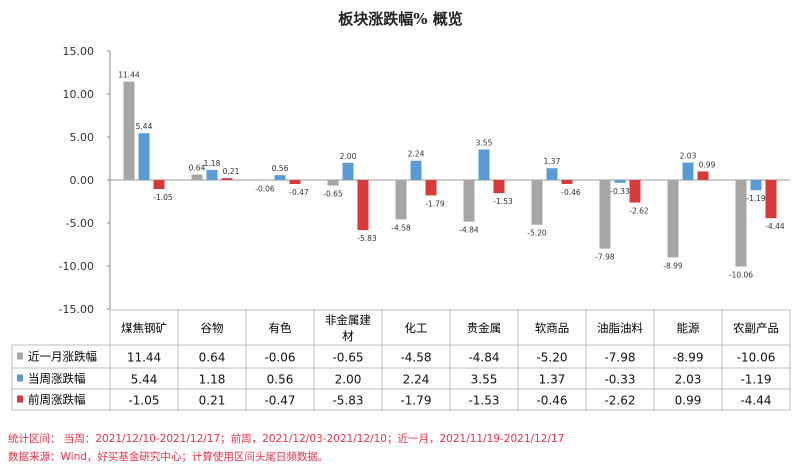 The image size is (801, 467). Describe the element at coordinates (741, 275) in the screenshot. I see `data-label: -10.06` at that location.